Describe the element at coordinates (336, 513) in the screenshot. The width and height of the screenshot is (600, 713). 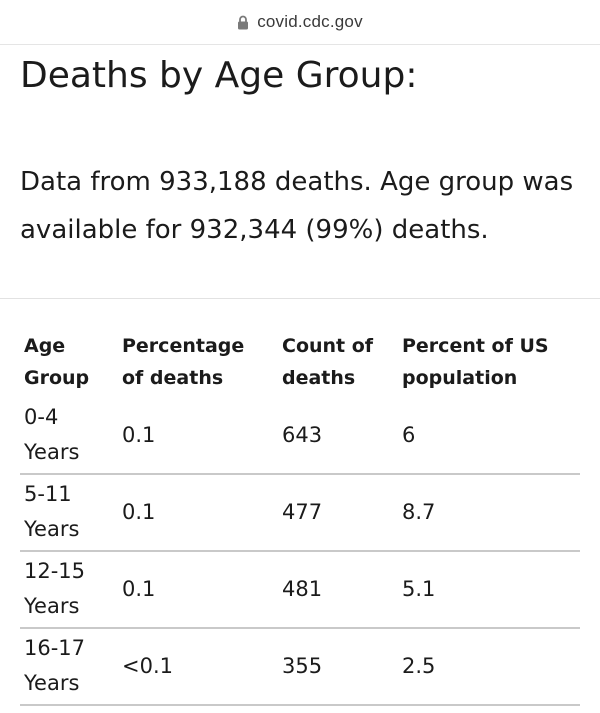
I see `cell-count-of-deaths: 477` at that location.